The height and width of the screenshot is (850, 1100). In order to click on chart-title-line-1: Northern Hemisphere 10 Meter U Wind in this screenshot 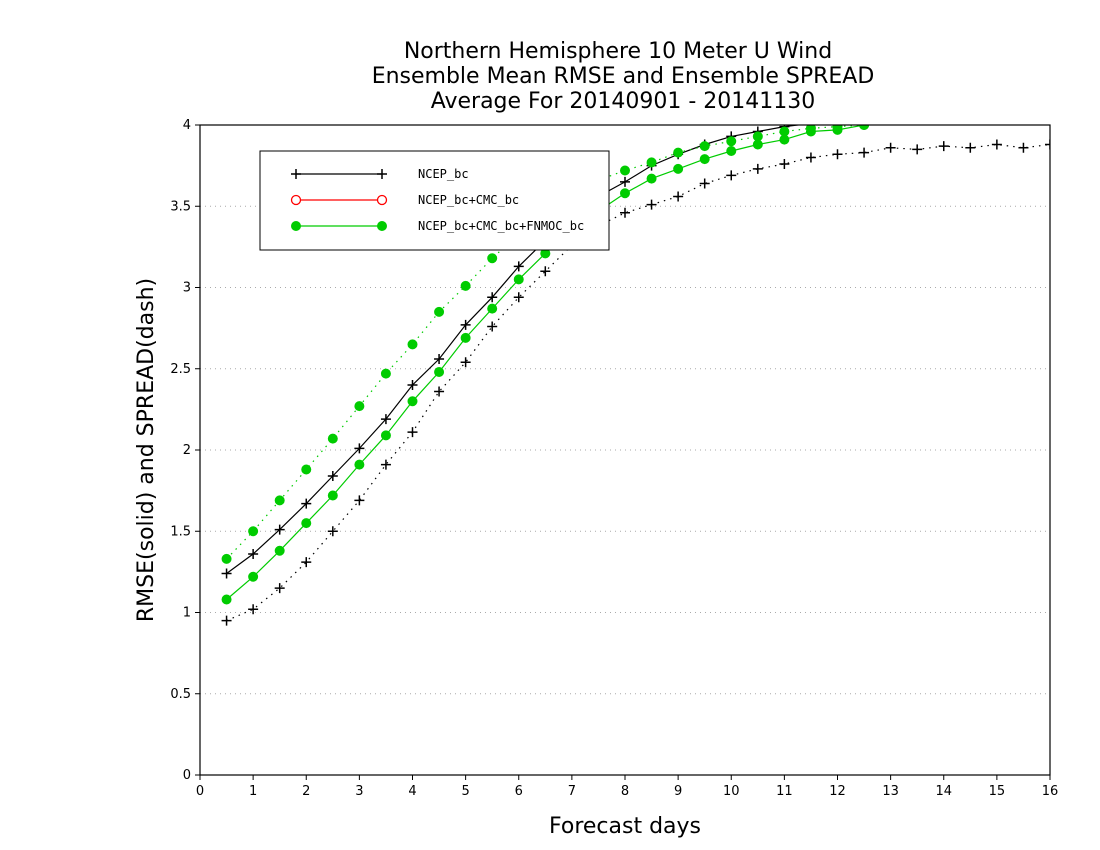, I will do `click(618, 51)`.